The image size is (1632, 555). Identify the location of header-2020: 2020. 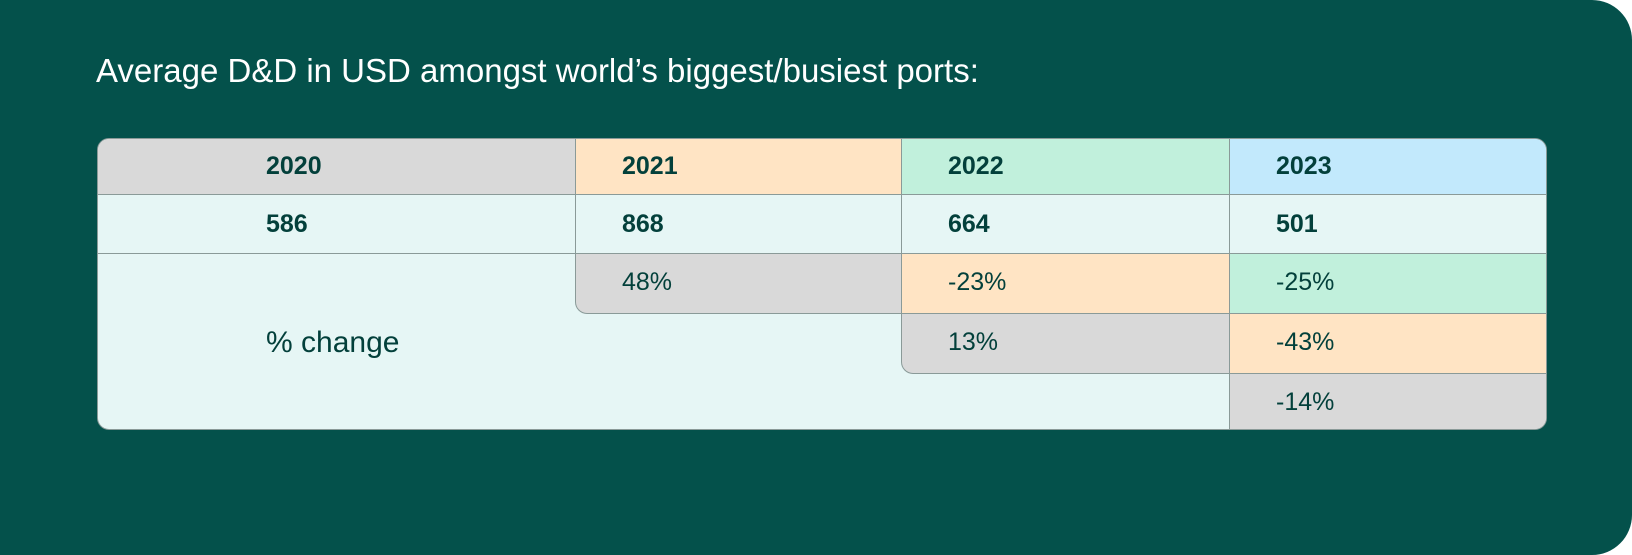
(336, 167).